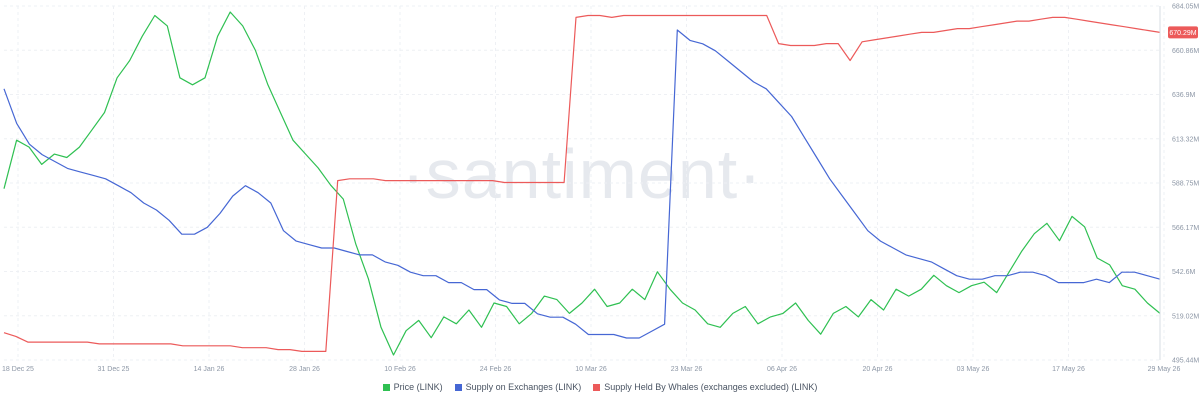  Describe the element at coordinates (1185, 7) in the screenshot. I see `y-tick-label: 684.05M` at that location.